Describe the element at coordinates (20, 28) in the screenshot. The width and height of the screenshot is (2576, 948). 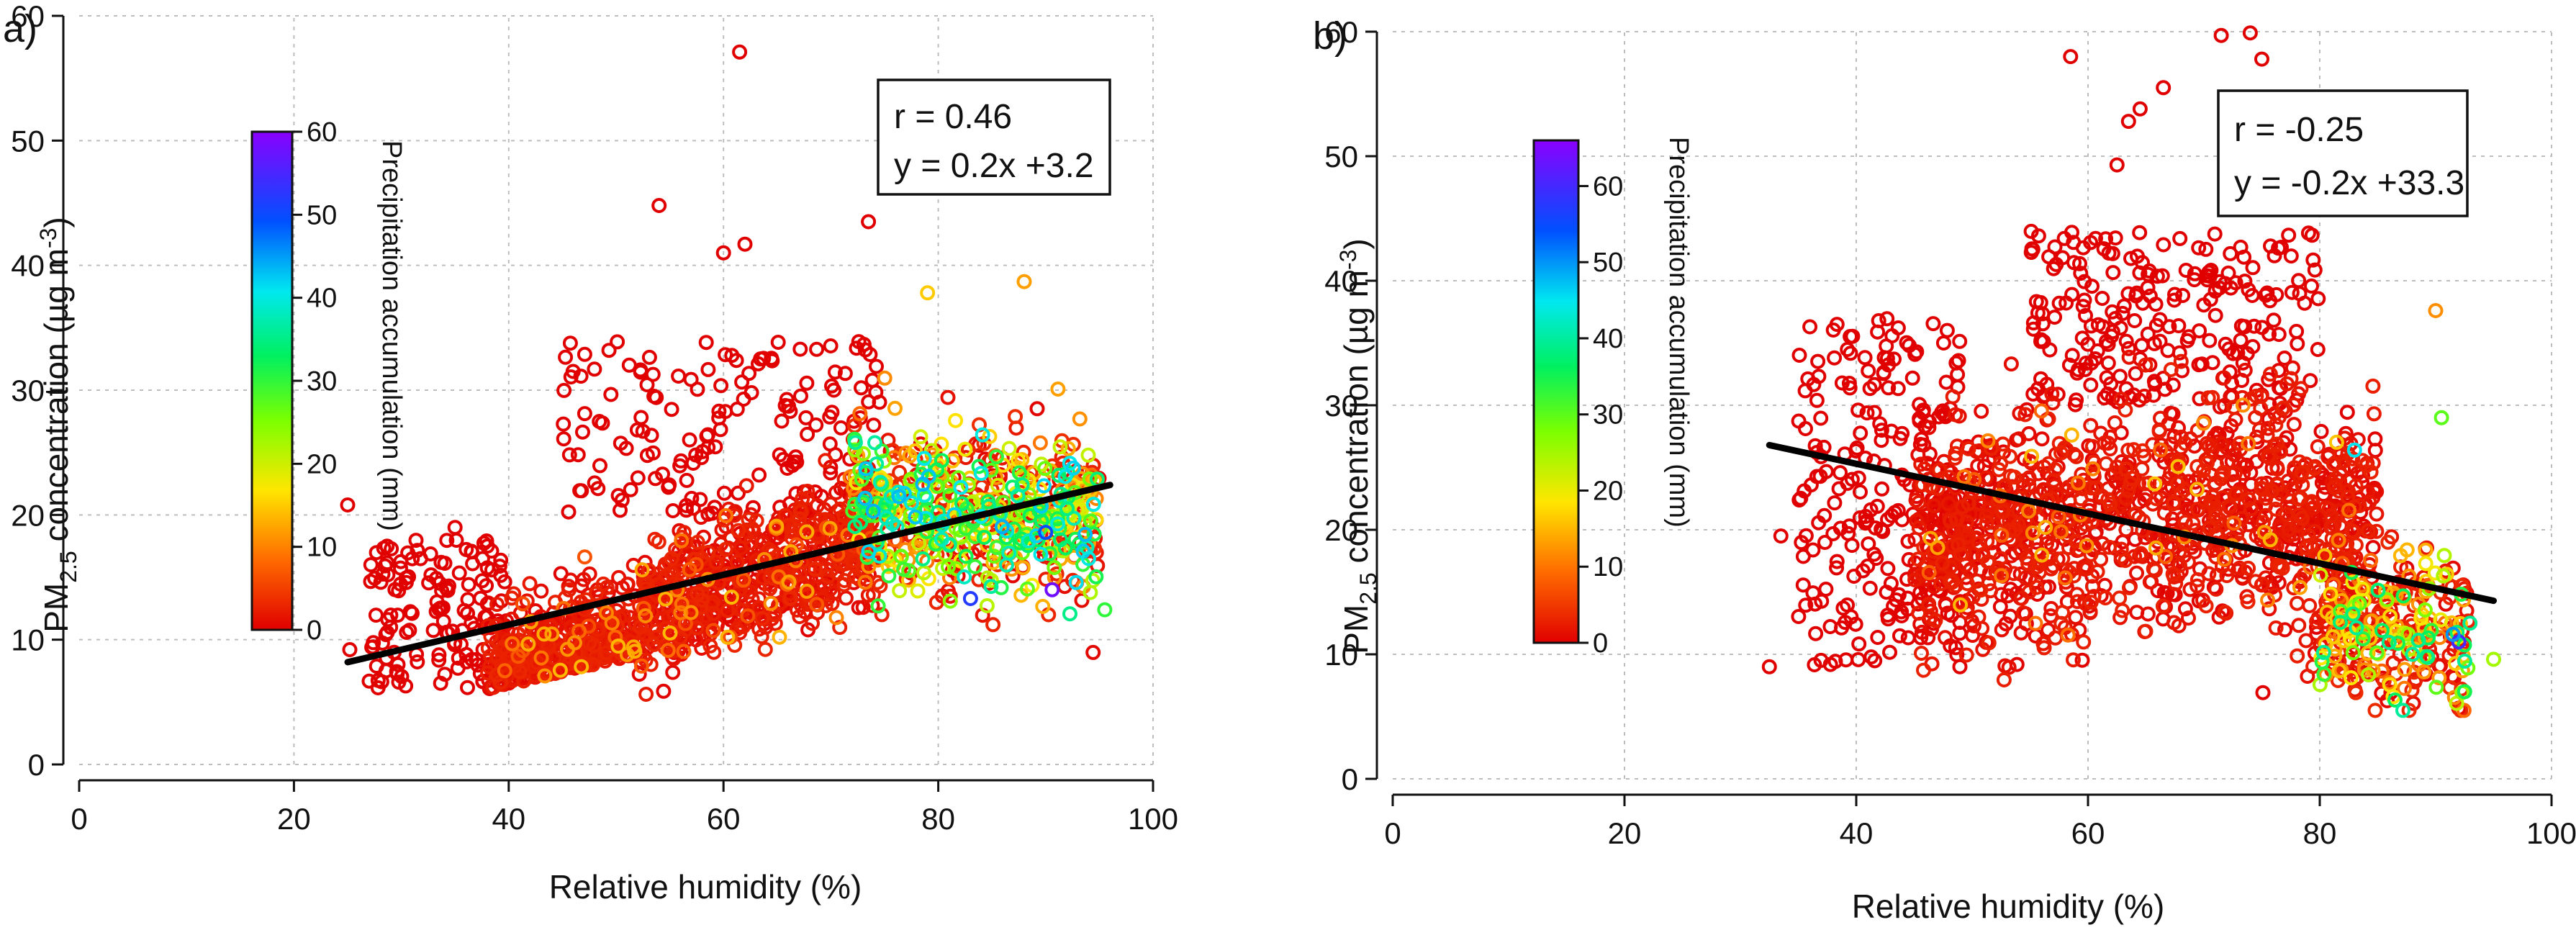
I see `panel-a-label: a)` at that location.